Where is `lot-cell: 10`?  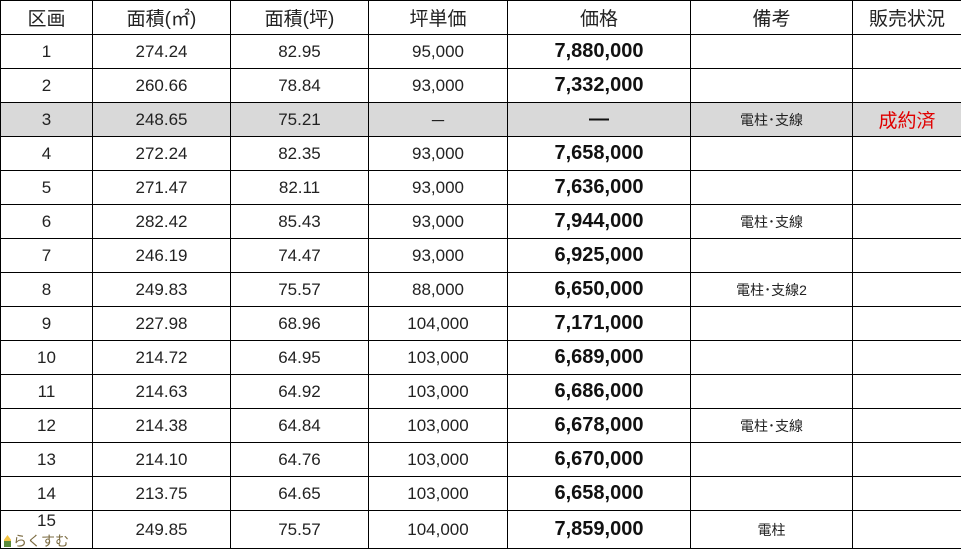 lot-cell: 10 is located at coordinates (46, 357).